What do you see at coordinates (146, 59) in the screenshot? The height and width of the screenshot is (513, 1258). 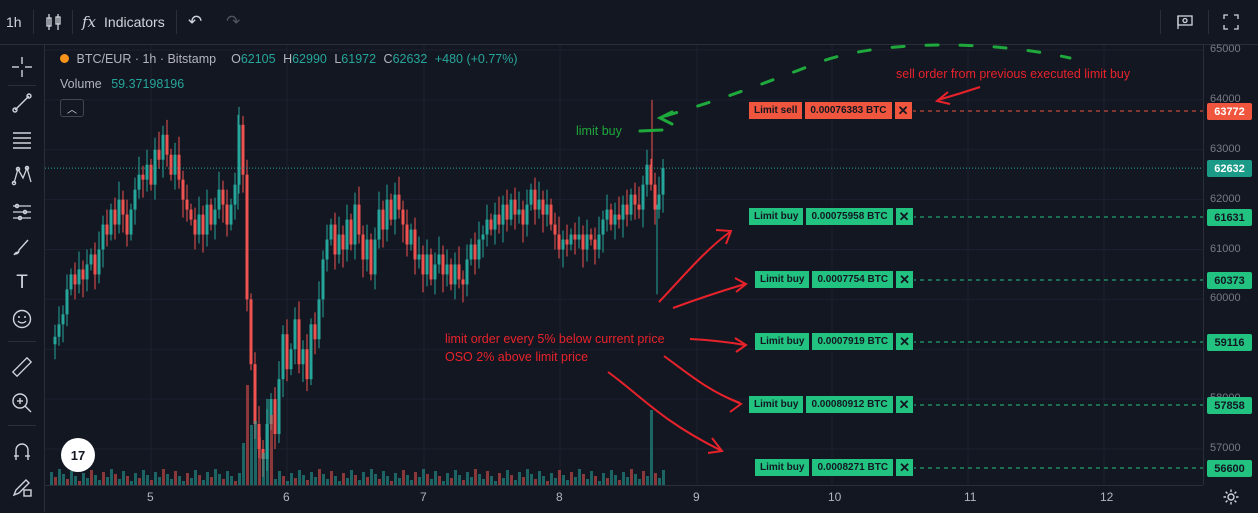 I see `symbol-title: BTC/EUR · 1h · Bitstamp` at bounding box center [146, 59].